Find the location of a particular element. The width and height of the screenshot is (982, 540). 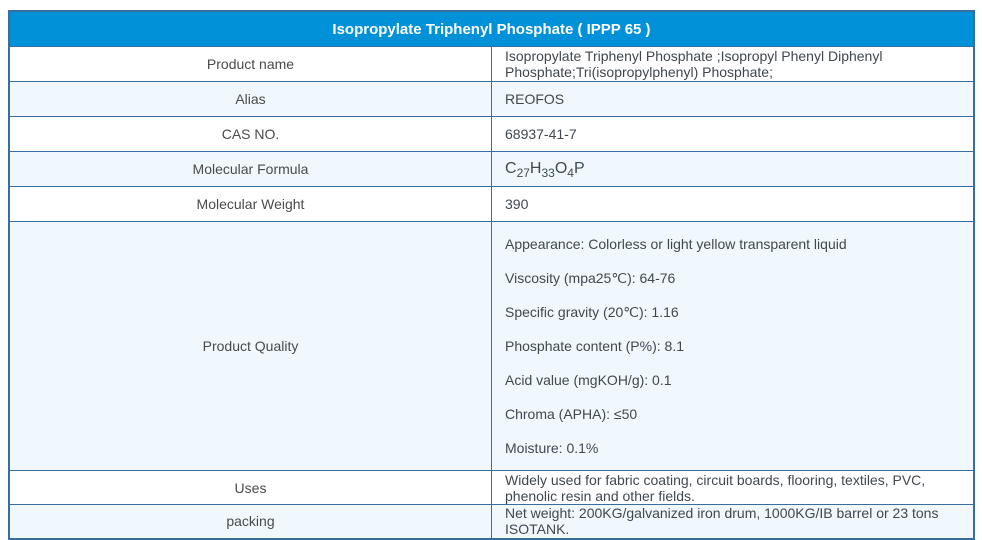

quality-line-moisture: Moisture: 0.1% is located at coordinates (552, 448).